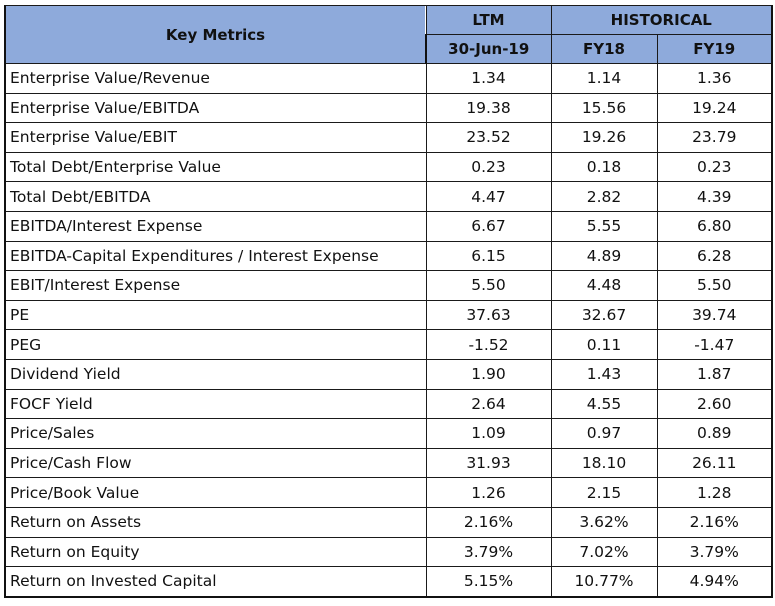  Describe the element at coordinates (715, 226) in the screenshot. I see `fy19-value: 6.80` at that location.